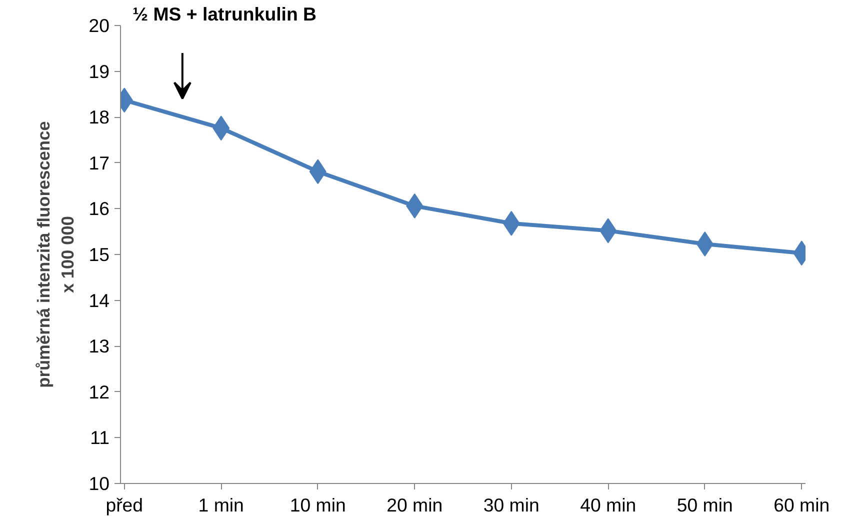 This screenshot has width=843, height=532. Describe the element at coordinates (318, 505) in the screenshot. I see `x-tick-label: 10 min` at that location.